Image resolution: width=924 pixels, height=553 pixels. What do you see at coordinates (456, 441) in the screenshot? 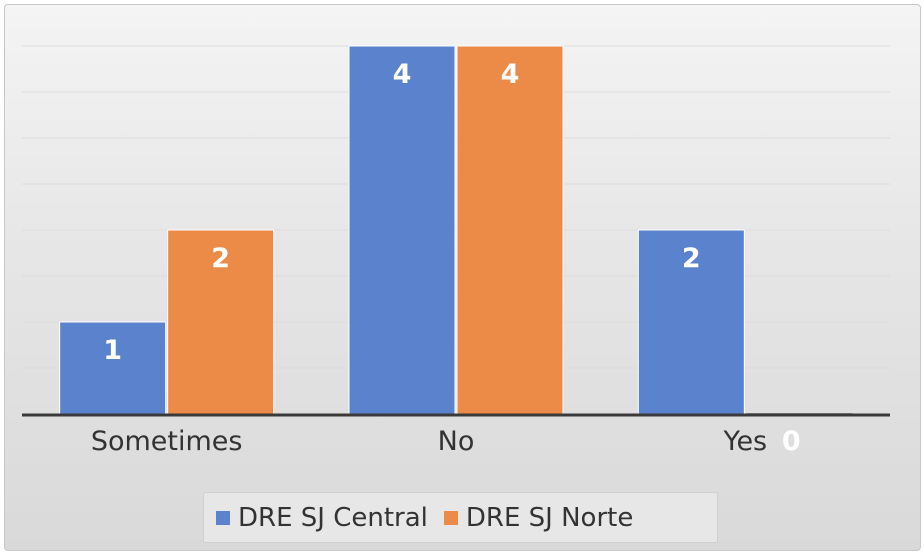
I see `x-tick-label: No` at bounding box center [456, 441].